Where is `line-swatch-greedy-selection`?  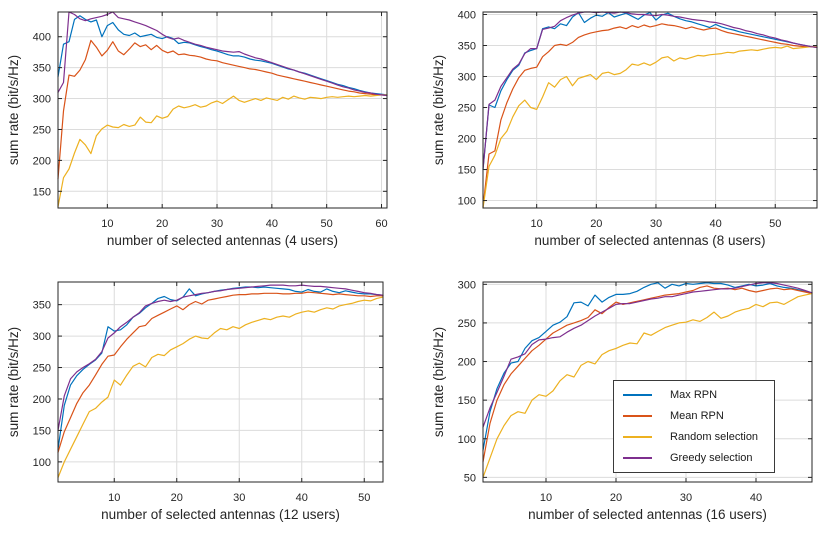 line-swatch-greedy-selection is located at coordinates (637, 458).